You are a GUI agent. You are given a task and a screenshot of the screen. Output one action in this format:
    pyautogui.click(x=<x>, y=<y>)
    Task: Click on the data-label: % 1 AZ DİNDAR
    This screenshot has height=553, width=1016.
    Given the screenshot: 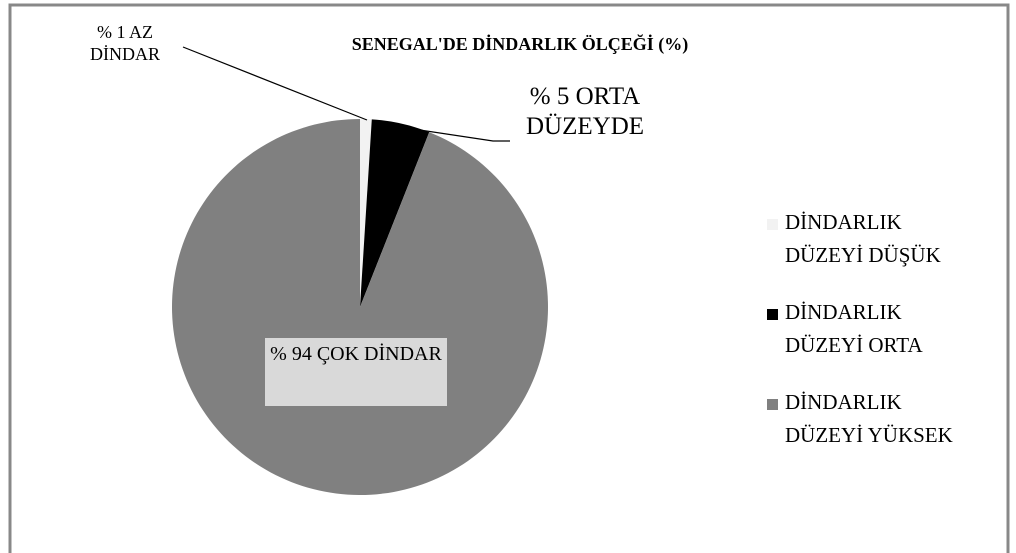 What is the action you would take?
    pyautogui.click(x=125, y=43)
    